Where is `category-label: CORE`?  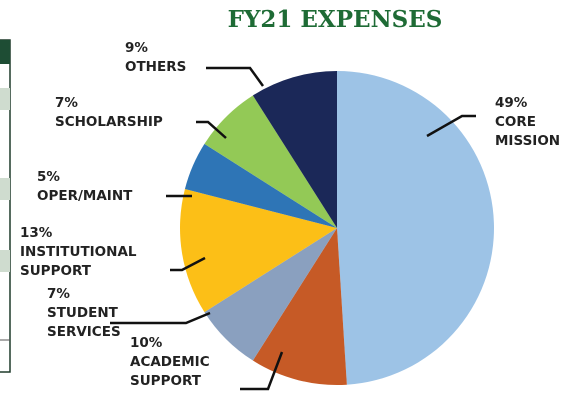 category-label: CORE is located at coordinates (515, 122).